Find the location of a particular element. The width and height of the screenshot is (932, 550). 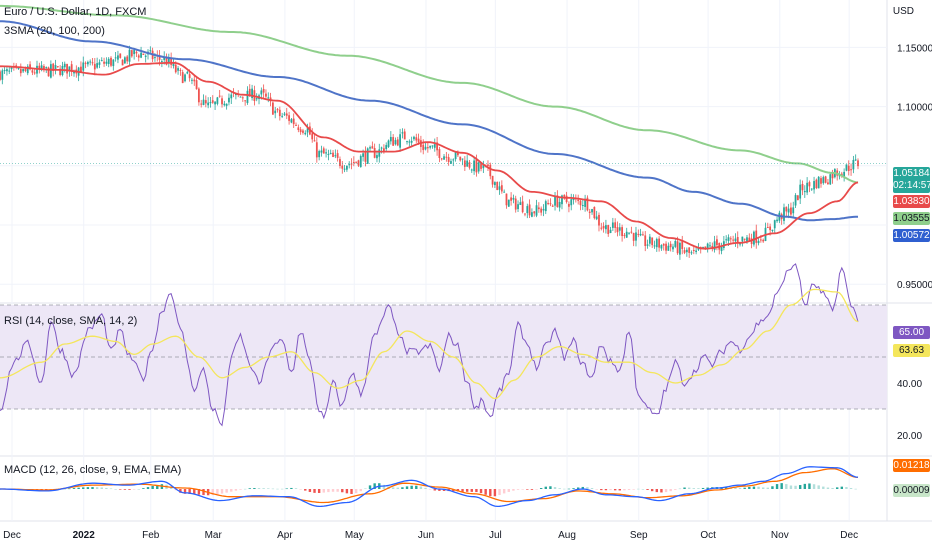

time-axis-label: Apr is located at coordinates (285, 535).